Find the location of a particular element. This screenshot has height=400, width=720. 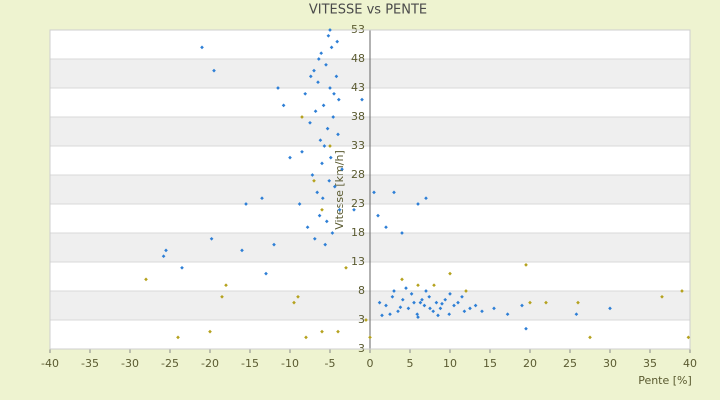

y-tick-label: 38 is located at coordinates (358, 116).